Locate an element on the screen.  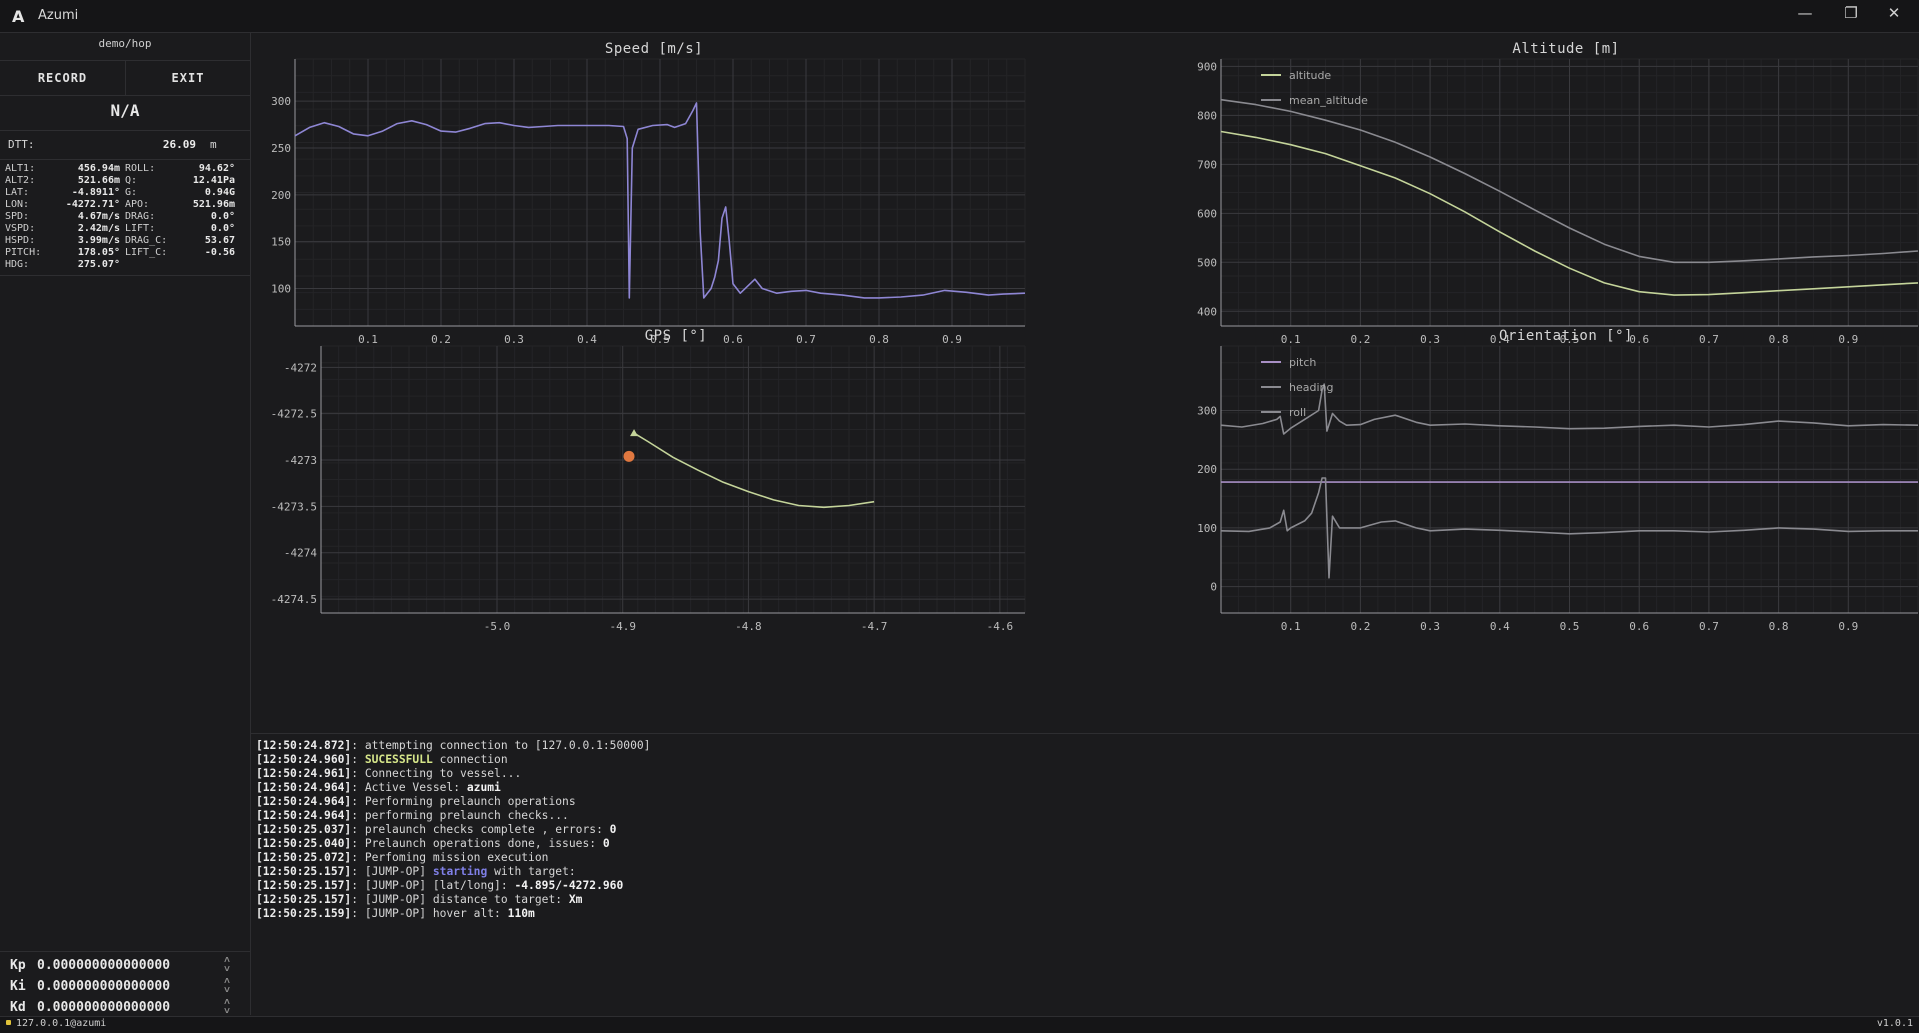
dtt-unit: m is located at coordinates (213, 144).